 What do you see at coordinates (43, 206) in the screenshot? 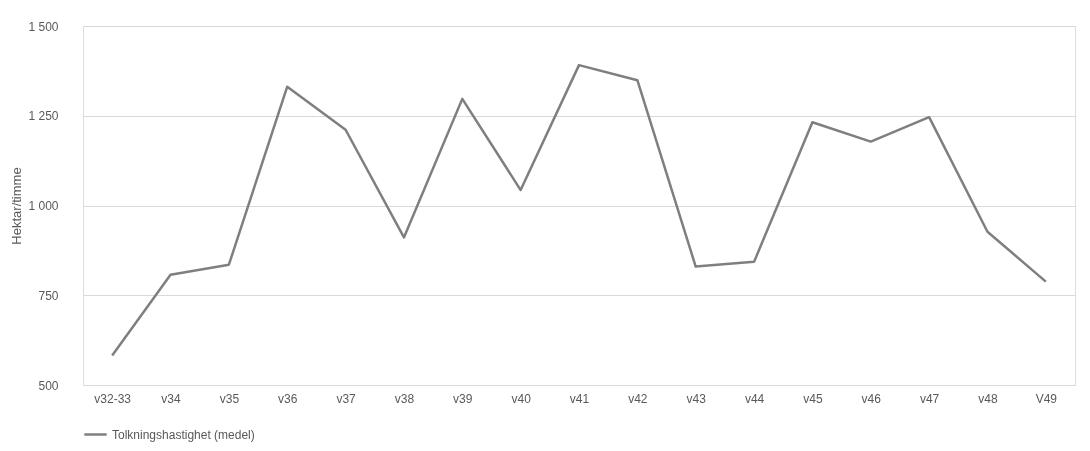
I see `y-tick-label: 1 000` at bounding box center [43, 206].